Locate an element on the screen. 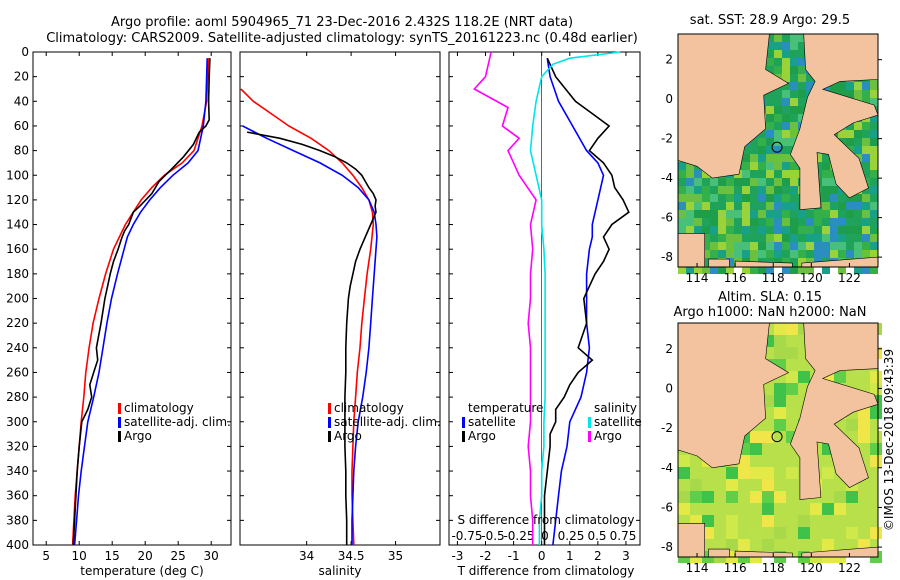 The image size is (900, 580). ytick-label: 220 is located at coordinates (17, 323).